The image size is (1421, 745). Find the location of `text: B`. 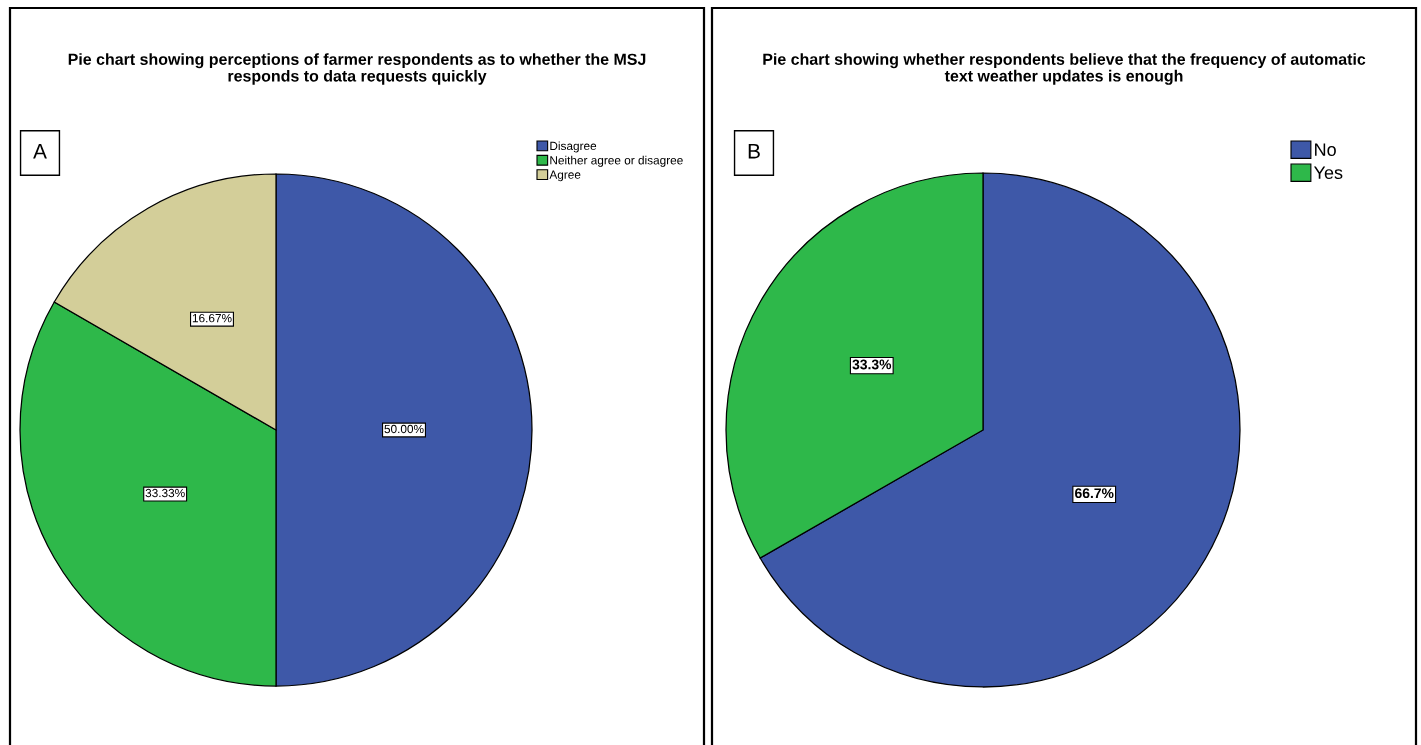

text: B is located at coordinates (754, 151).